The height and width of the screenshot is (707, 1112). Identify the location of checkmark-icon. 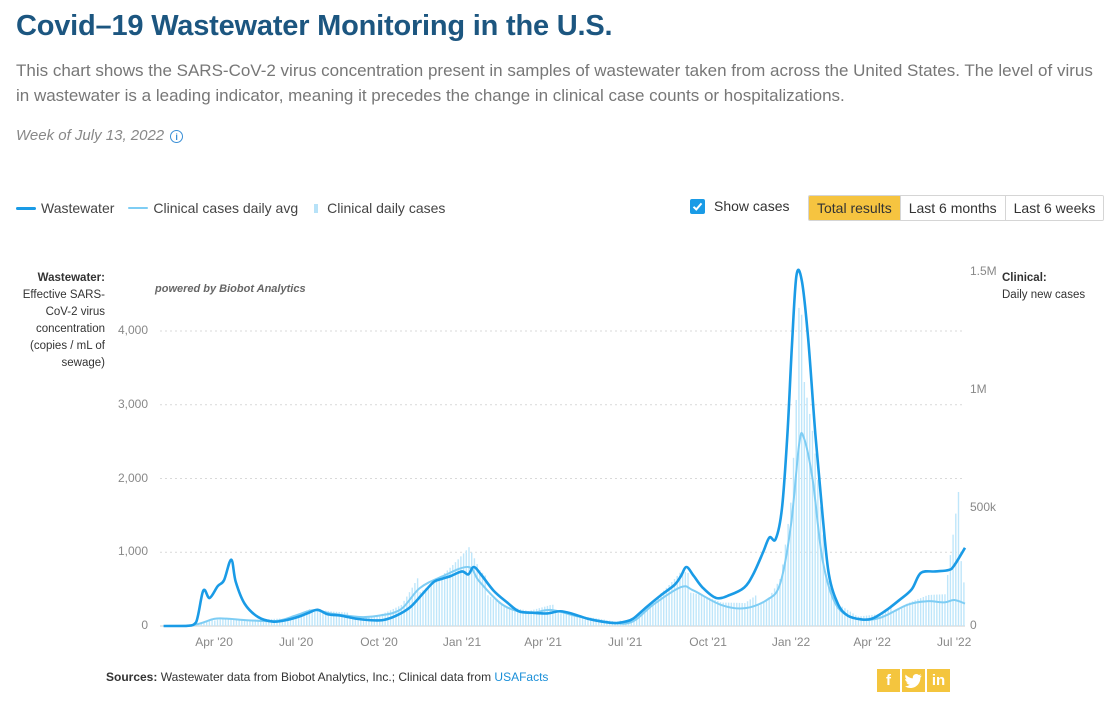
(697, 206).